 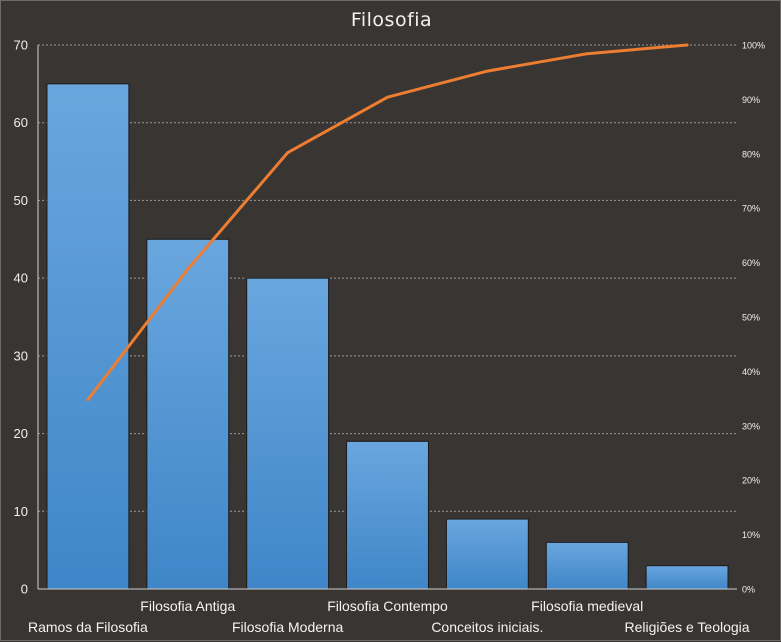 What do you see at coordinates (287, 627) in the screenshot?
I see `x-tick-label: Filosofia Moderna` at bounding box center [287, 627].